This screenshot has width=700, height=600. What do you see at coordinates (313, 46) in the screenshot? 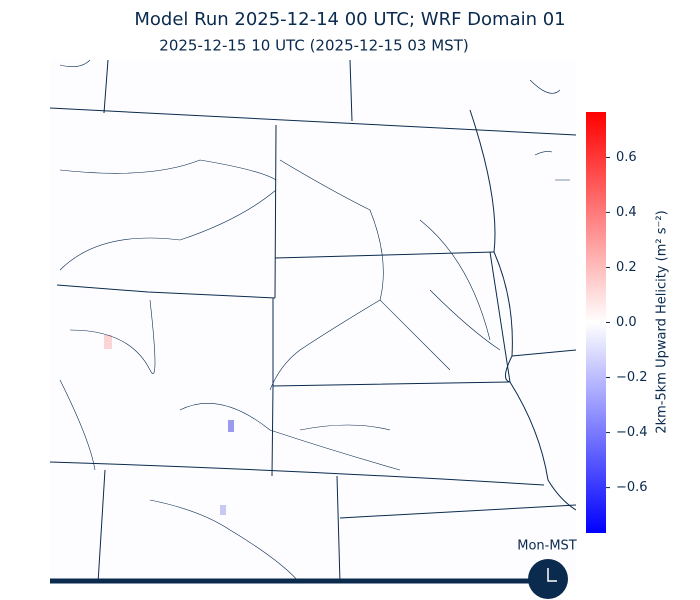
I see `subtitle: 2025-12-15 10 UTC (2025-12-15 03 MST)` at bounding box center [313, 46].